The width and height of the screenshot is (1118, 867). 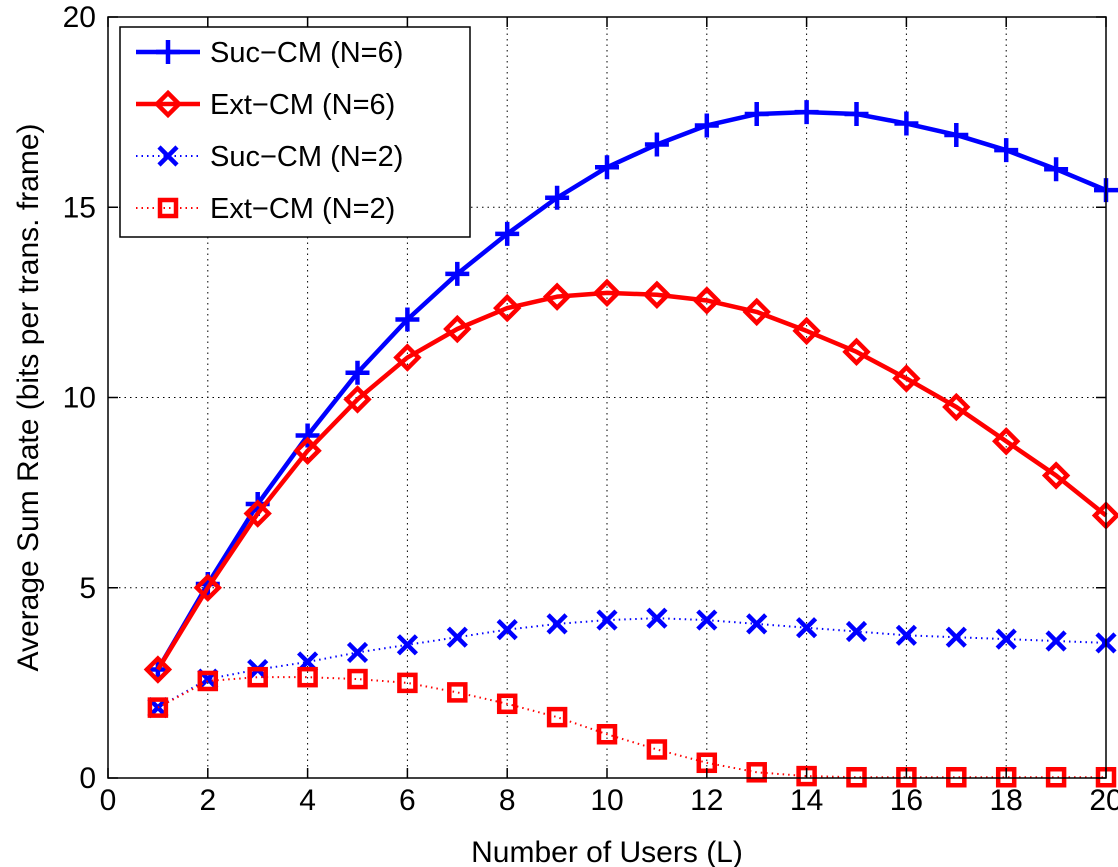 I want to click on y-tick-label: 10, so click(x=79, y=398).